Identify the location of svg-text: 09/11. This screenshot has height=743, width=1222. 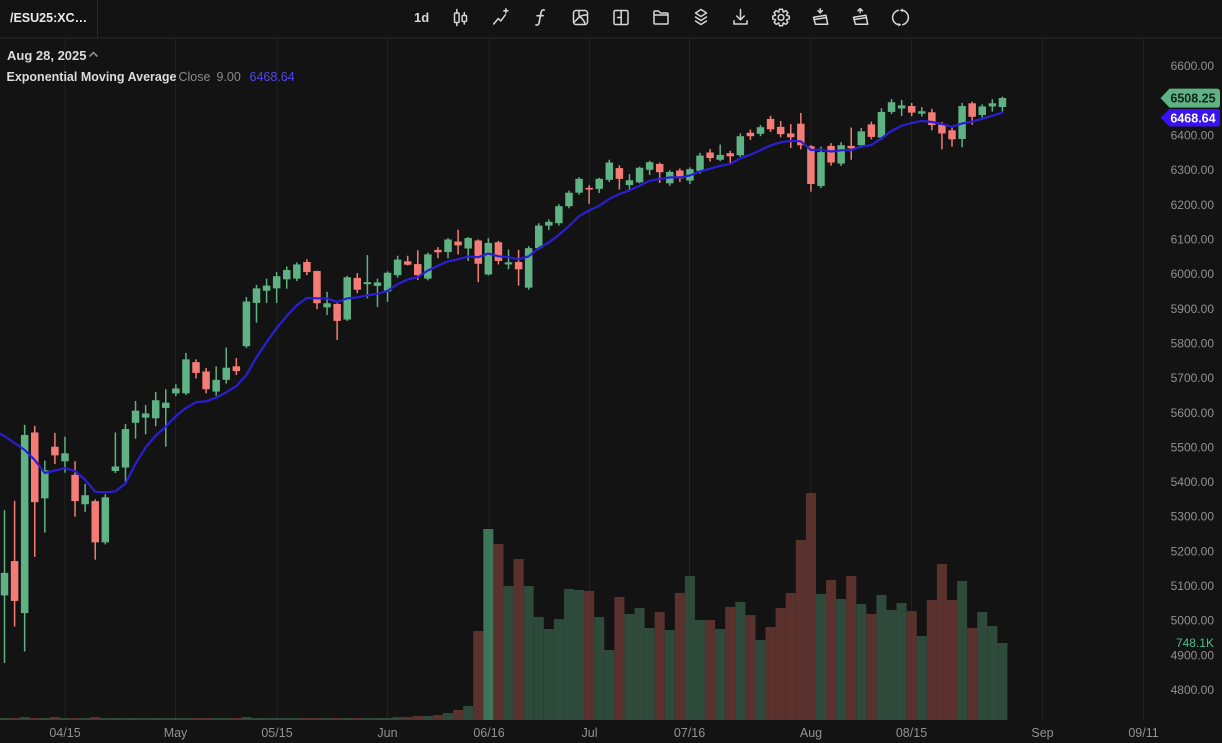
(1143, 733).